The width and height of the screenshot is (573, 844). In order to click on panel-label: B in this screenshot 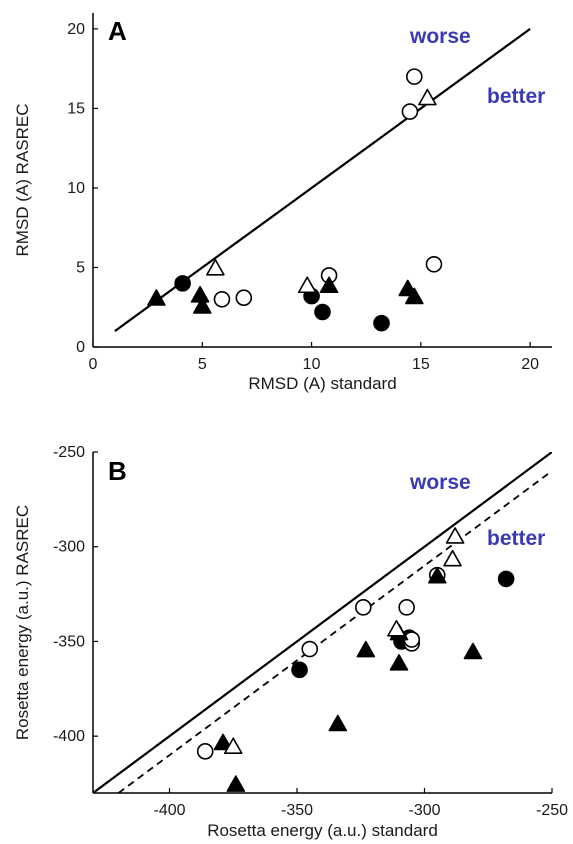, I will do `click(117, 471)`.